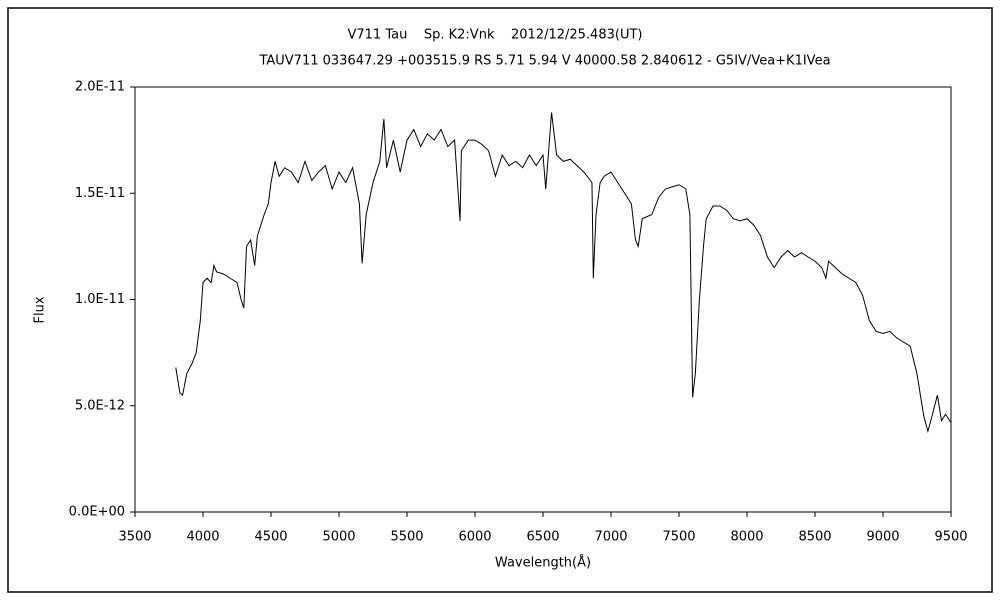 The image size is (1000, 600). What do you see at coordinates (100, 87) in the screenshot?
I see `y-tick-label: 2.0E-11` at bounding box center [100, 87].